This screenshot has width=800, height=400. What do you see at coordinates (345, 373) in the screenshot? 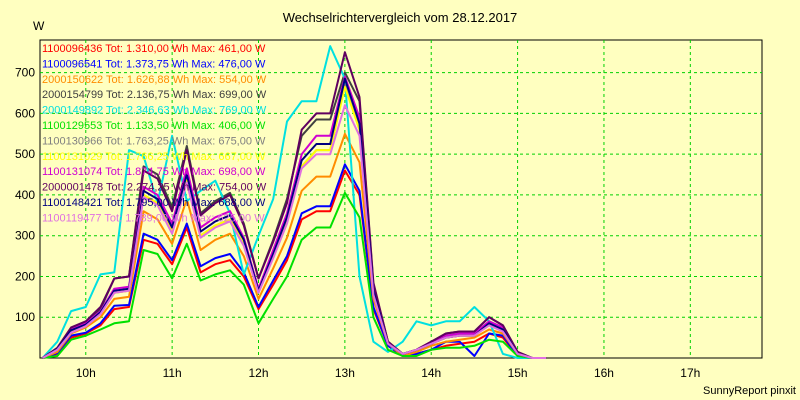
I see `x-tick-label: 13h` at bounding box center [345, 373].